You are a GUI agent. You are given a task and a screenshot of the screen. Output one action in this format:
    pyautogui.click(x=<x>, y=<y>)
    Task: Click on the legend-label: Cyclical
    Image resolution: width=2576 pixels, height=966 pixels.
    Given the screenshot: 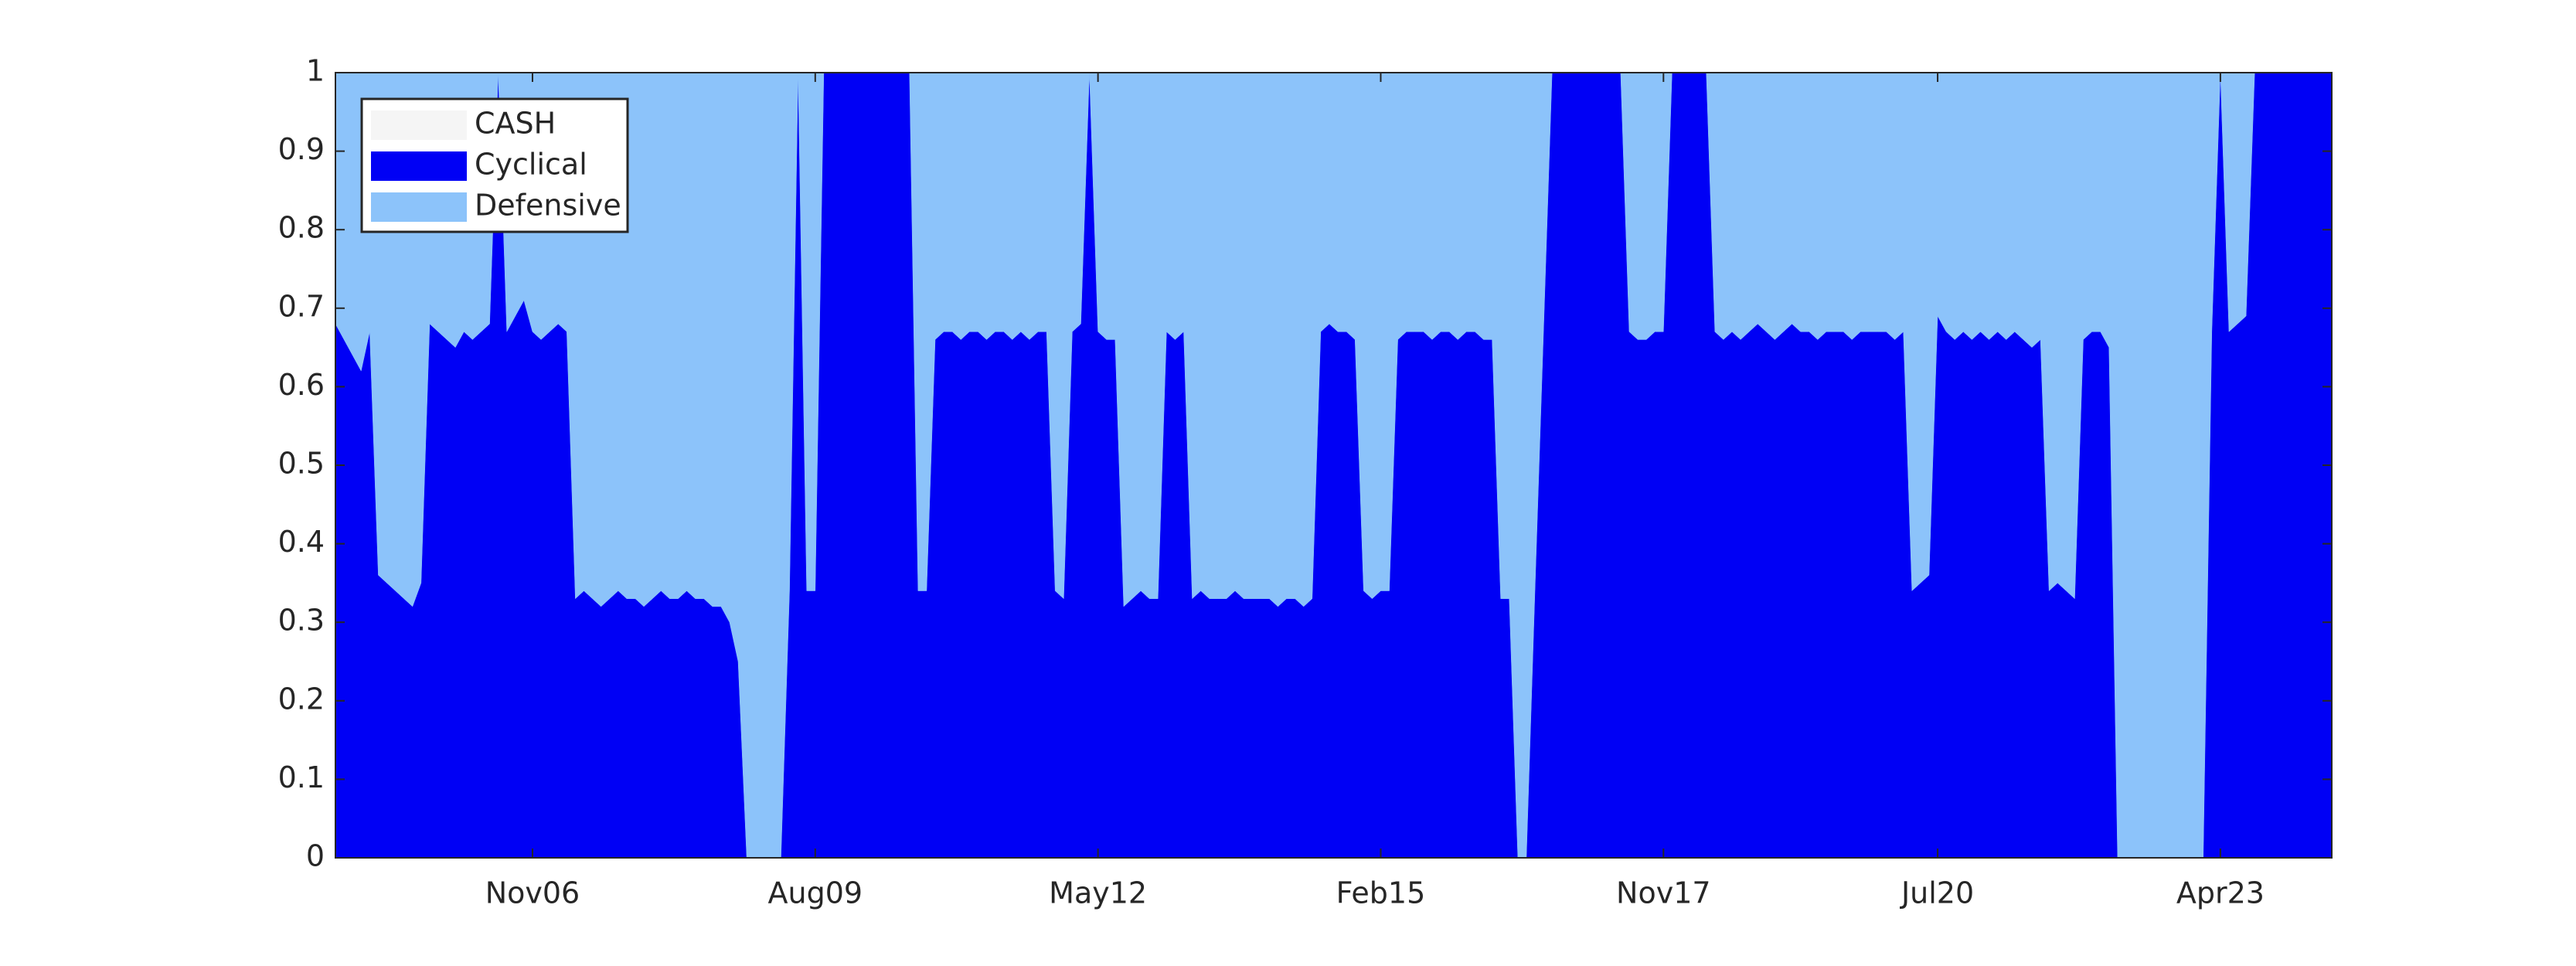 What is the action you would take?
    pyautogui.click(x=531, y=165)
    